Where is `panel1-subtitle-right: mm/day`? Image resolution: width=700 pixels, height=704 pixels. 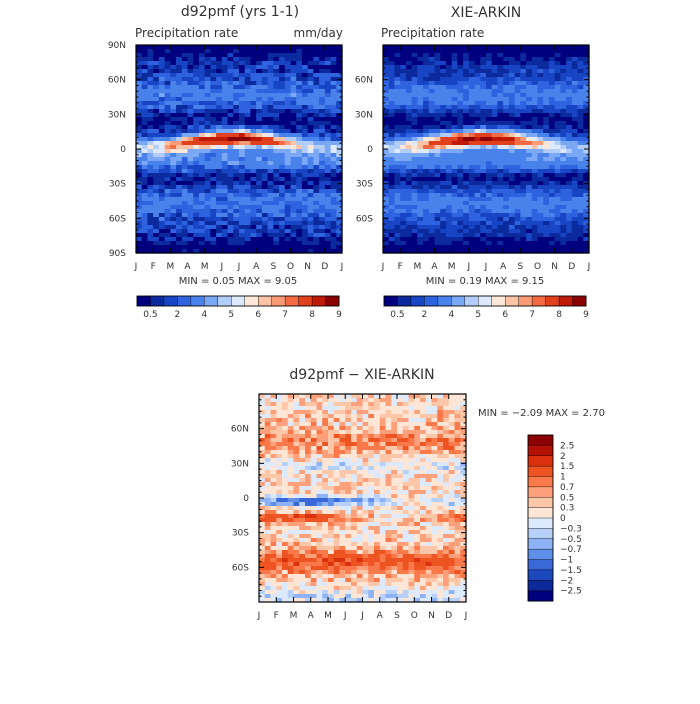
panel1-subtitle-right: mm/day is located at coordinates (319, 33).